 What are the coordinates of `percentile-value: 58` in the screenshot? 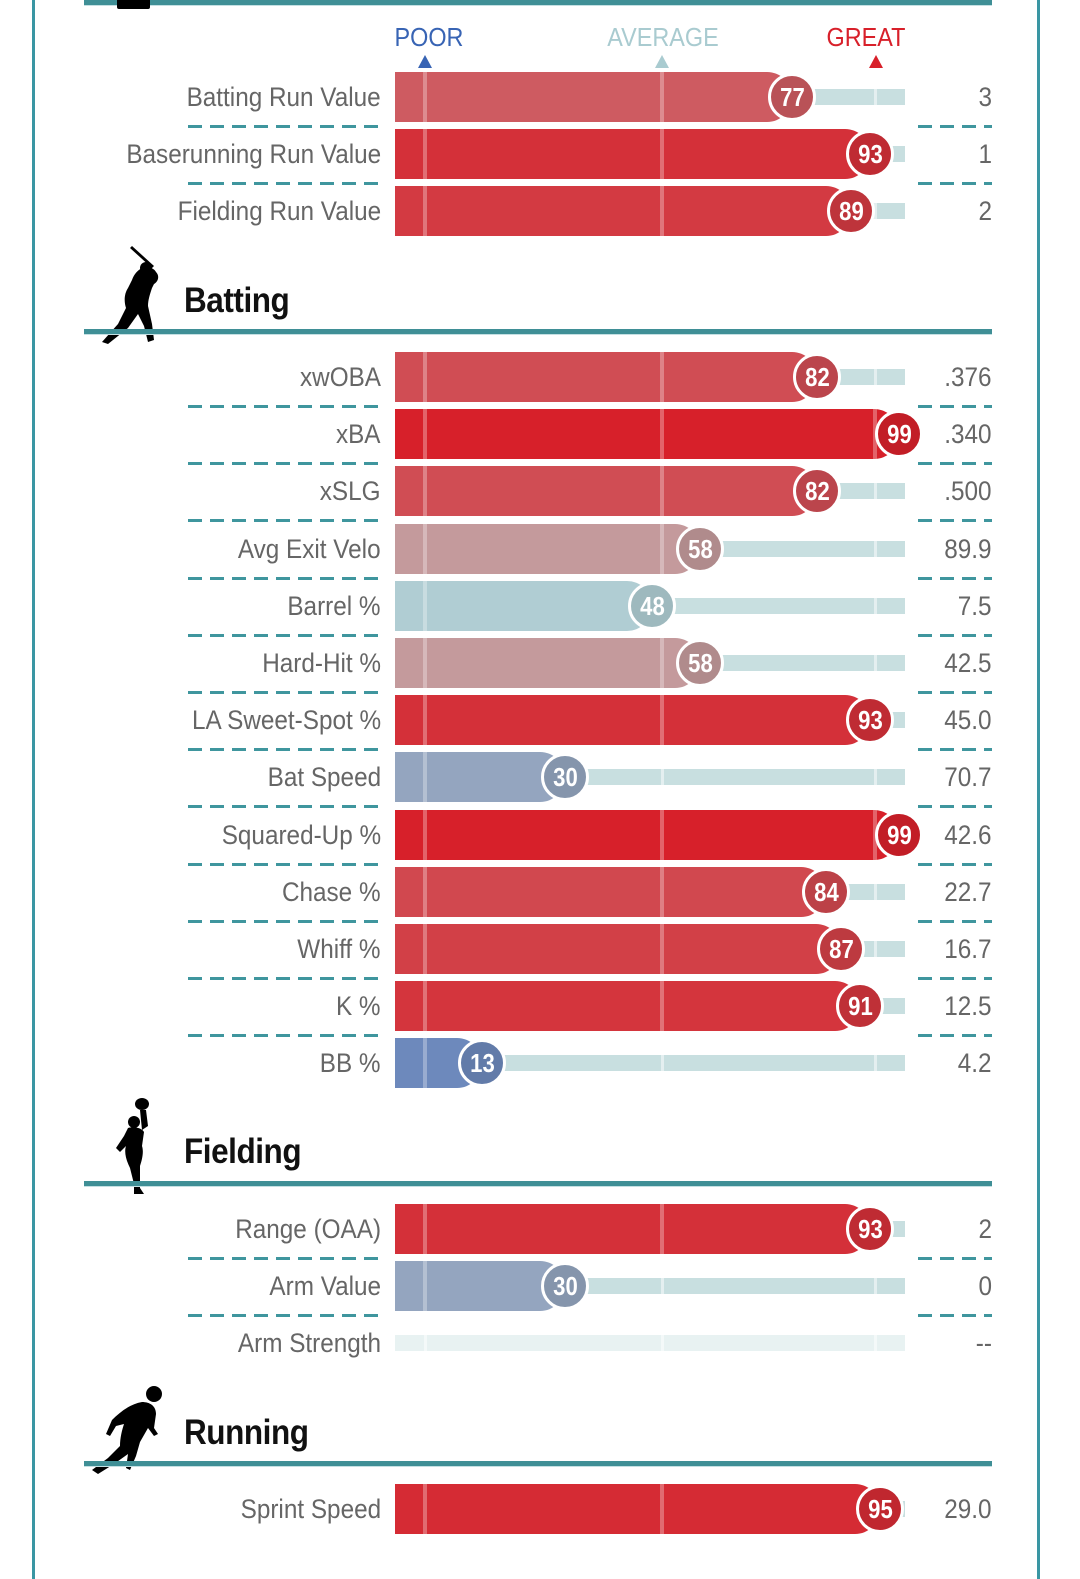 It's located at (700, 549).